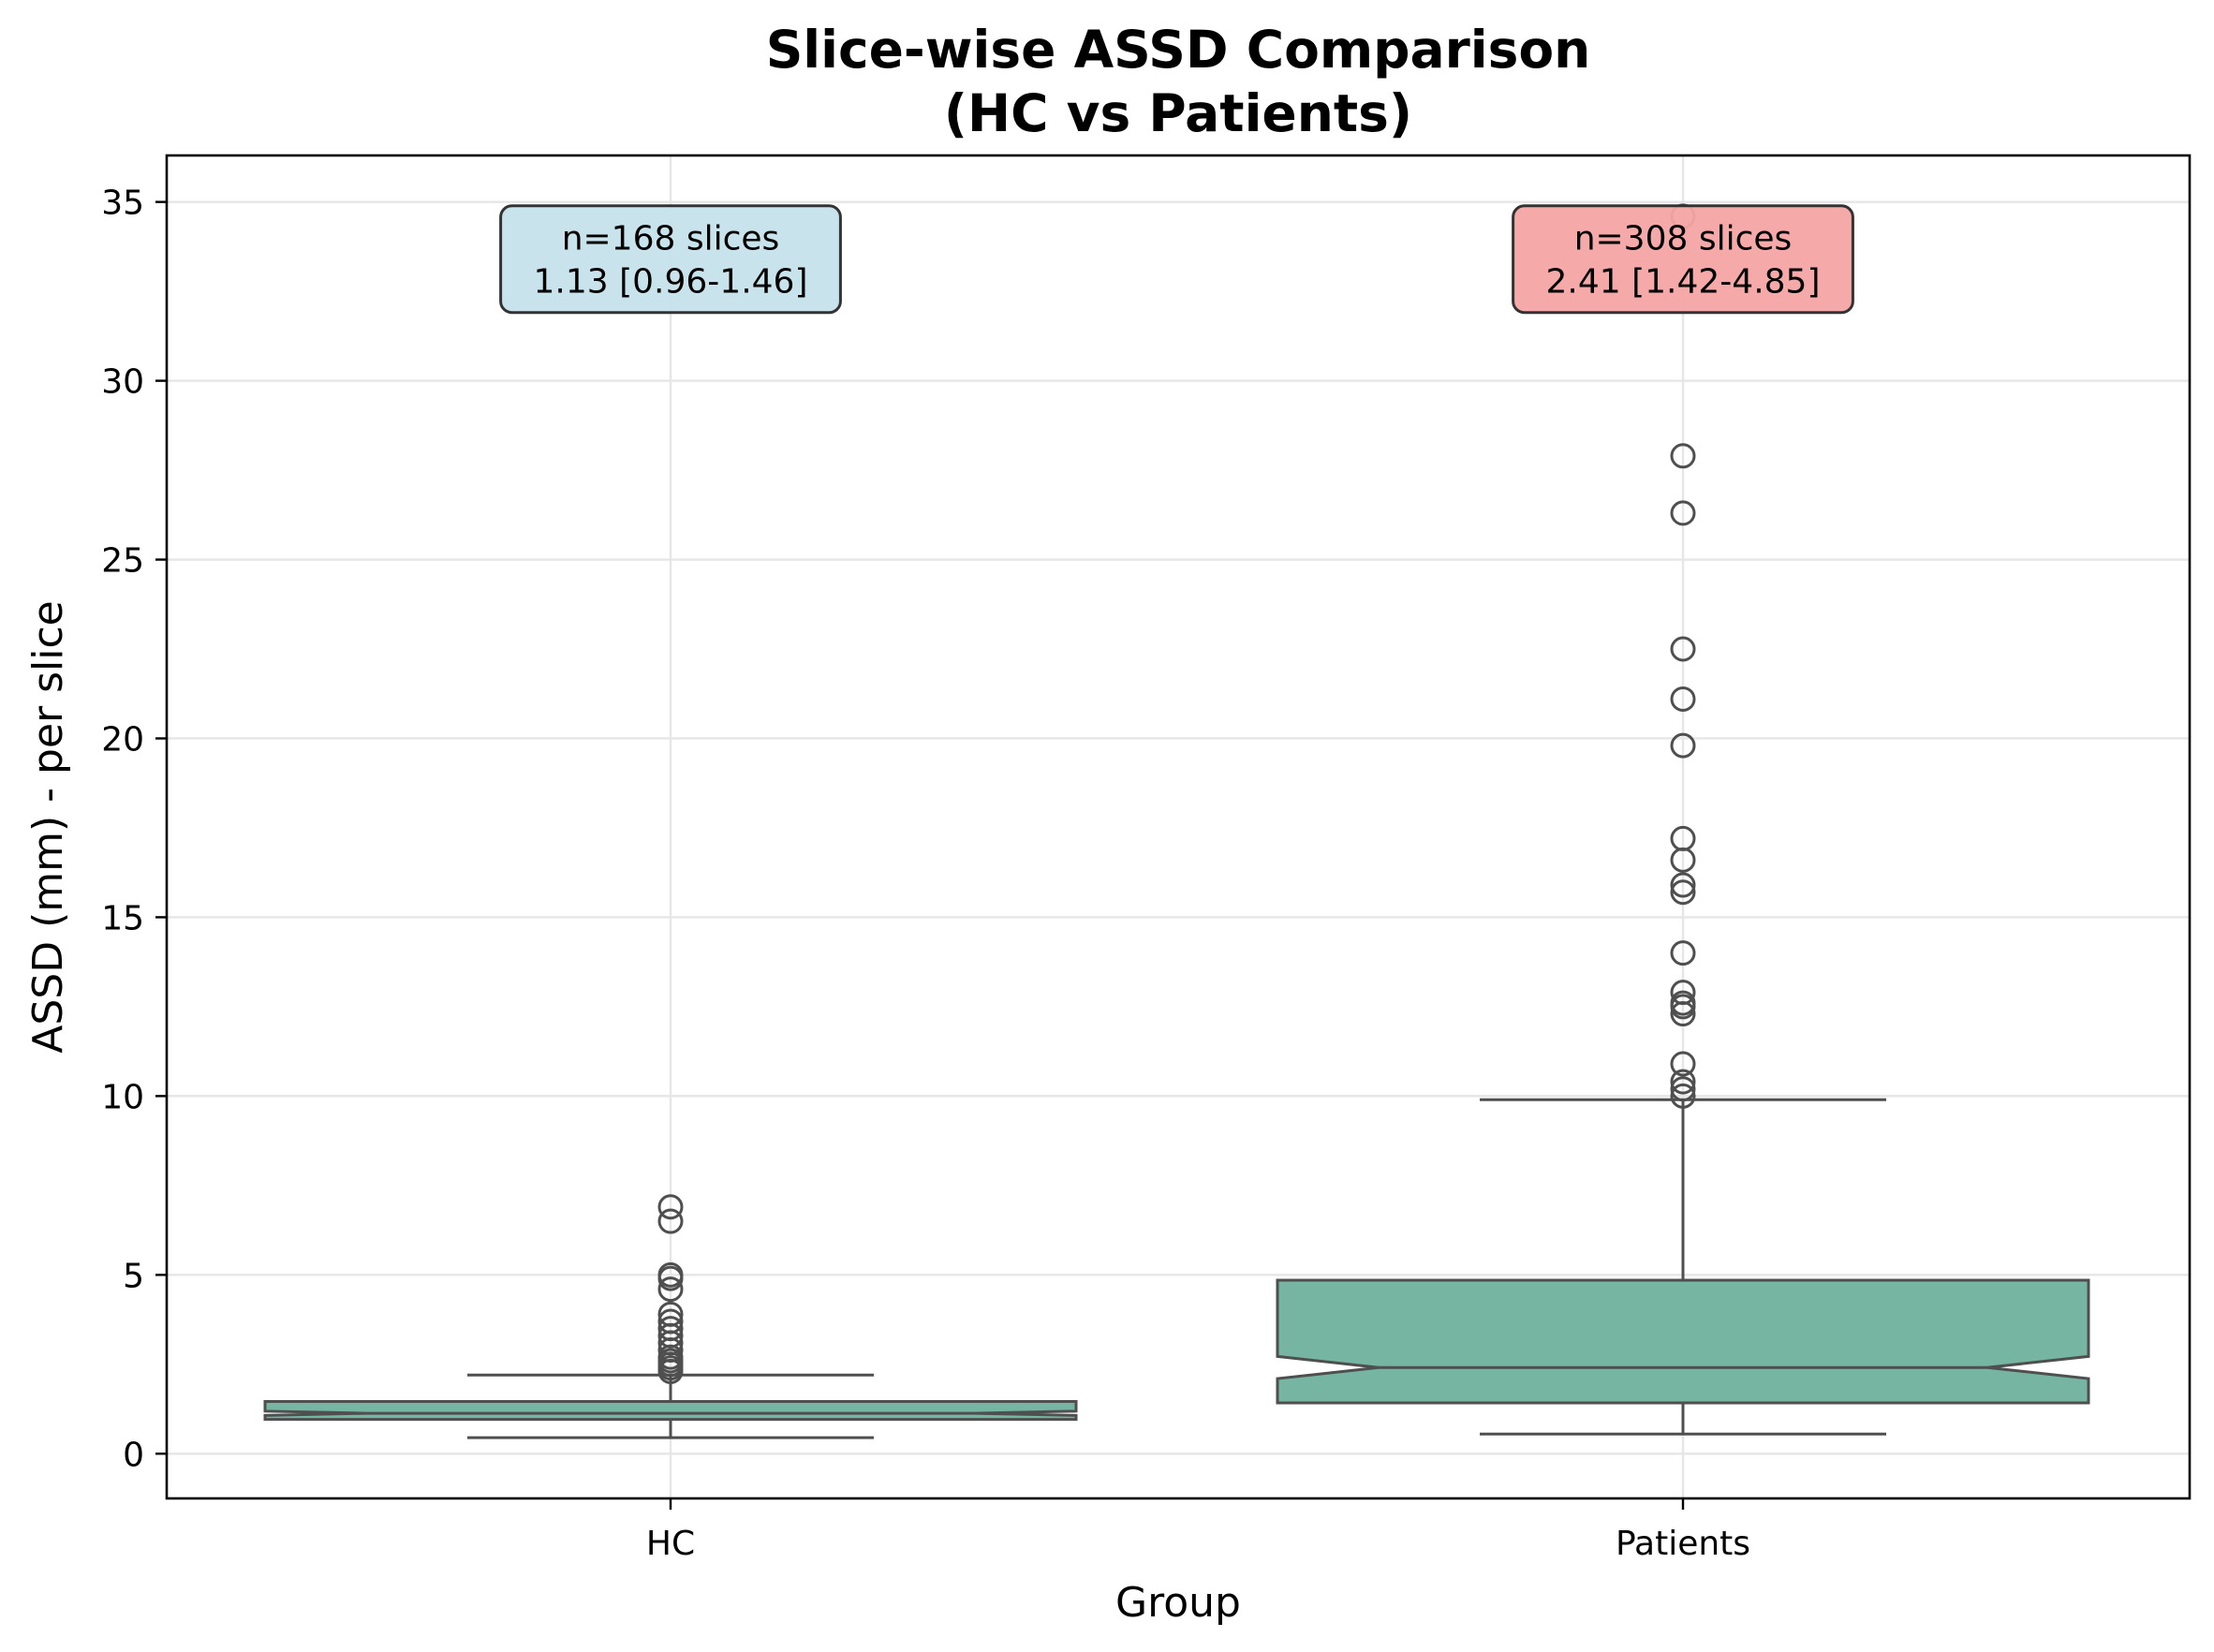  What do you see at coordinates (122, 382) in the screenshot?
I see `y-tick-label: 30` at bounding box center [122, 382].